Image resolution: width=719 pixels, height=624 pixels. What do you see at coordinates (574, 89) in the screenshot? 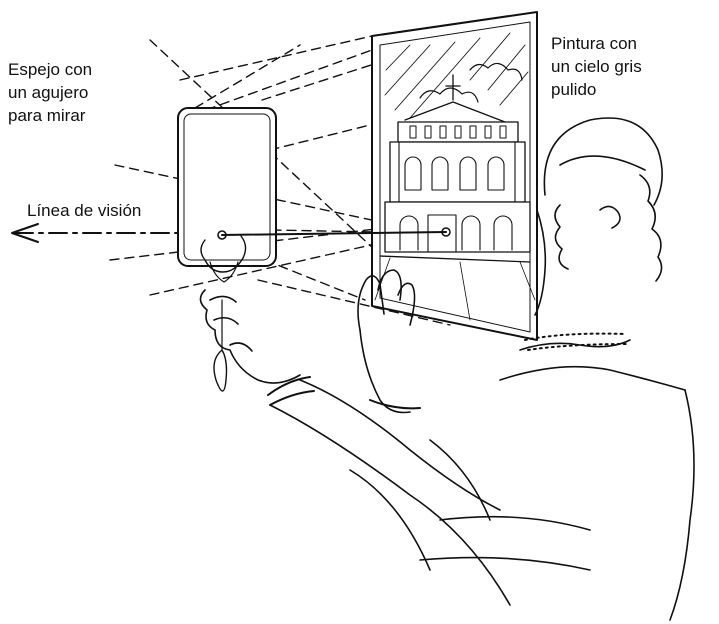
I see `painting-label-line-3: pulido` at bounding box center [574, 89].